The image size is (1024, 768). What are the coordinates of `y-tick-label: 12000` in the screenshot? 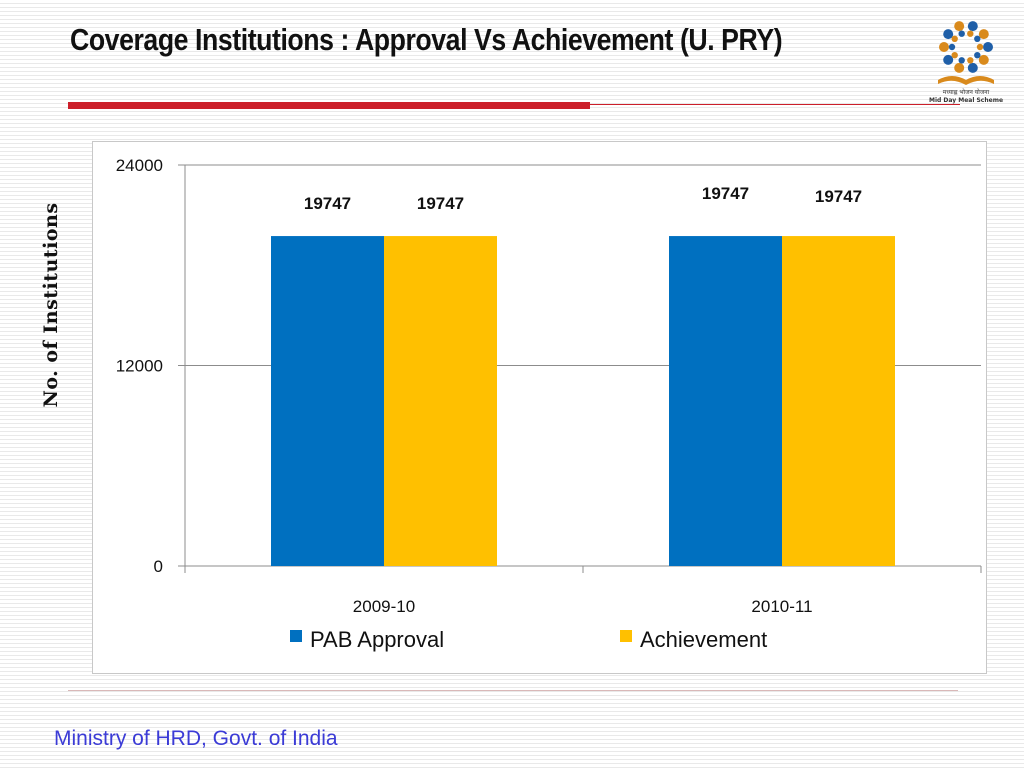 It's located at (139, 366).